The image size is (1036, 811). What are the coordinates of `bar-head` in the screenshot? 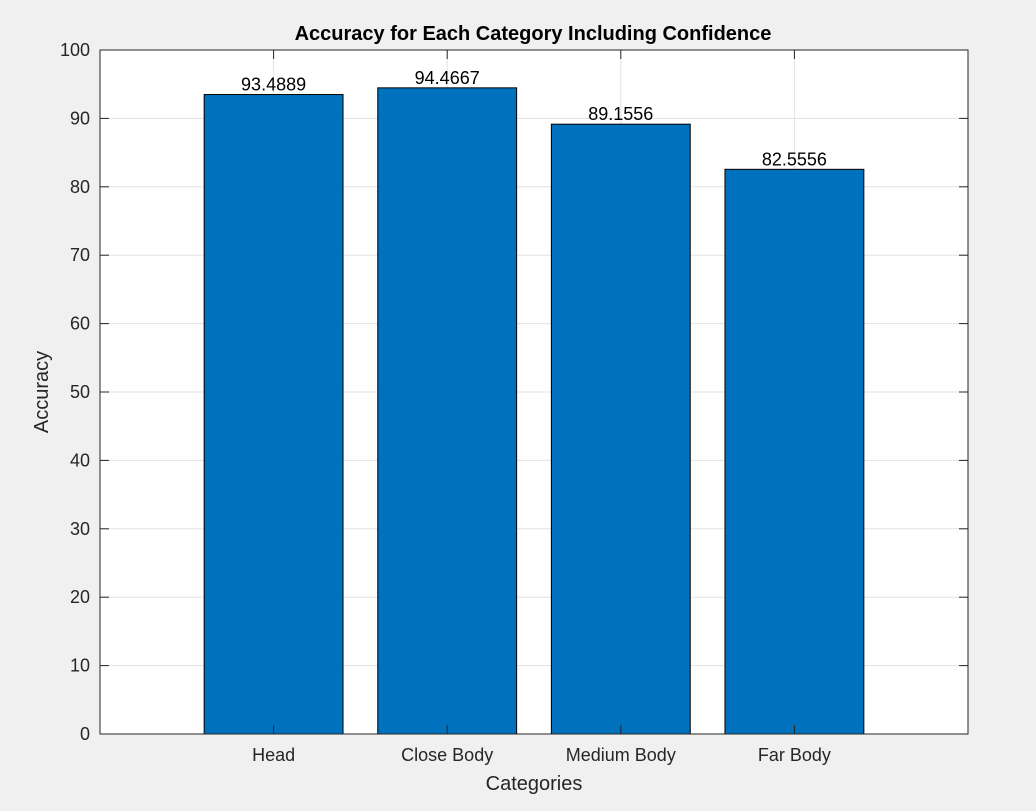 It's located at (273, 414).